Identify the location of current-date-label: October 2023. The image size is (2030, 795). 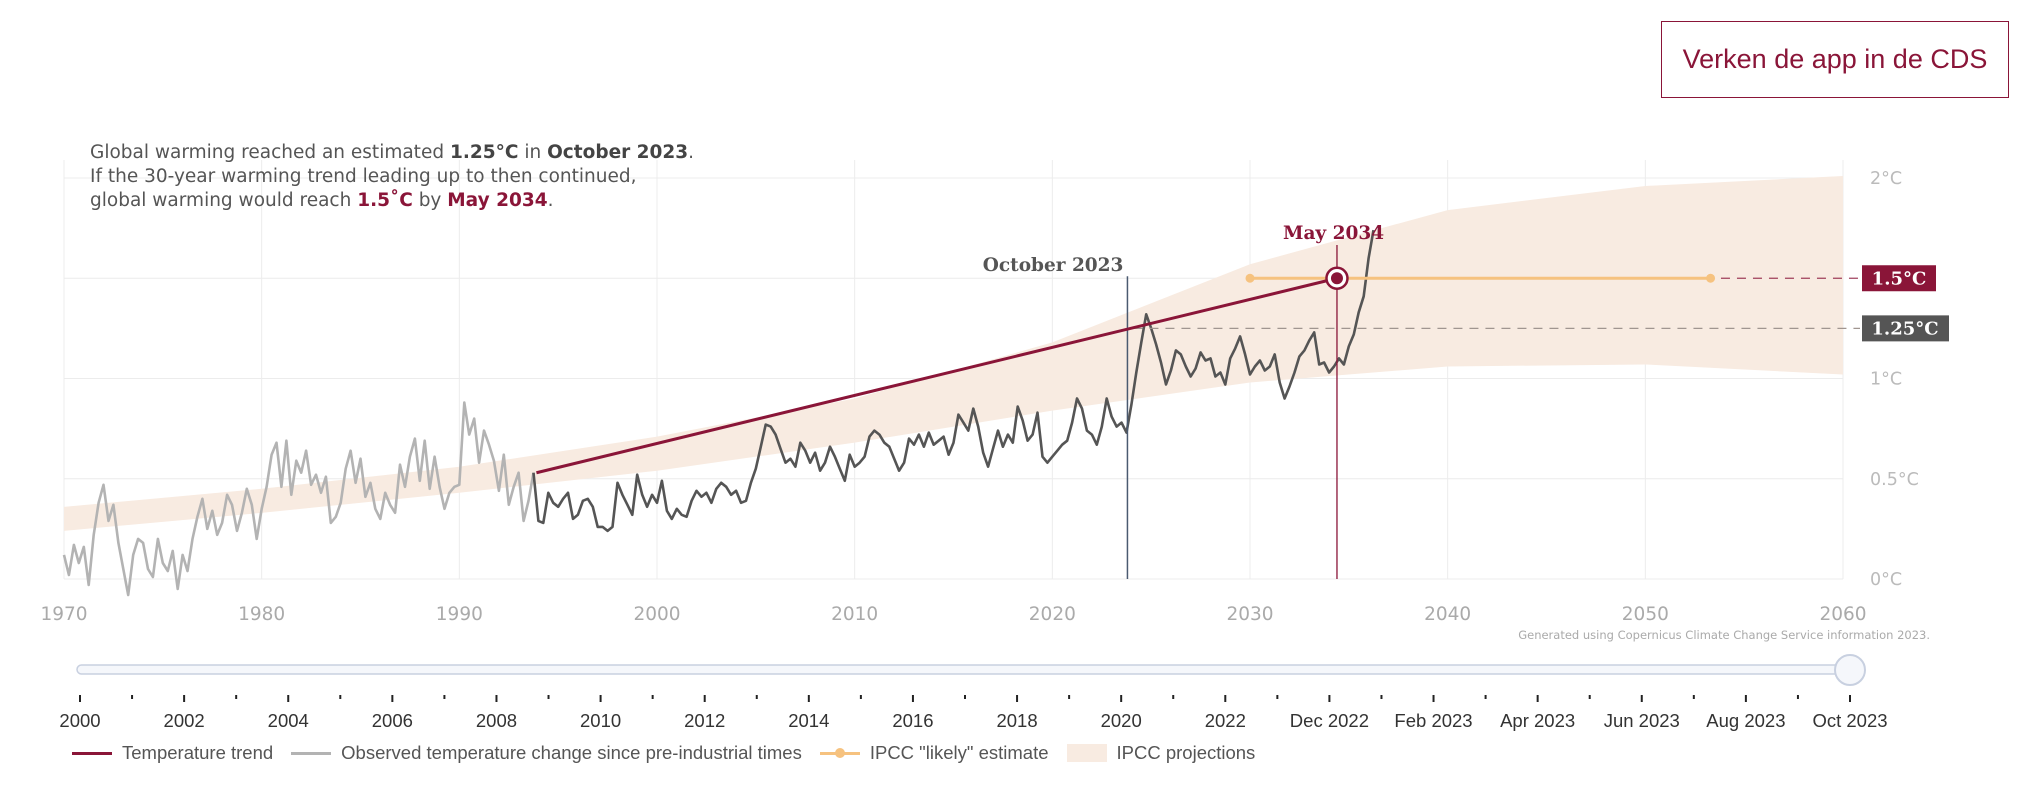
(1053, 265).